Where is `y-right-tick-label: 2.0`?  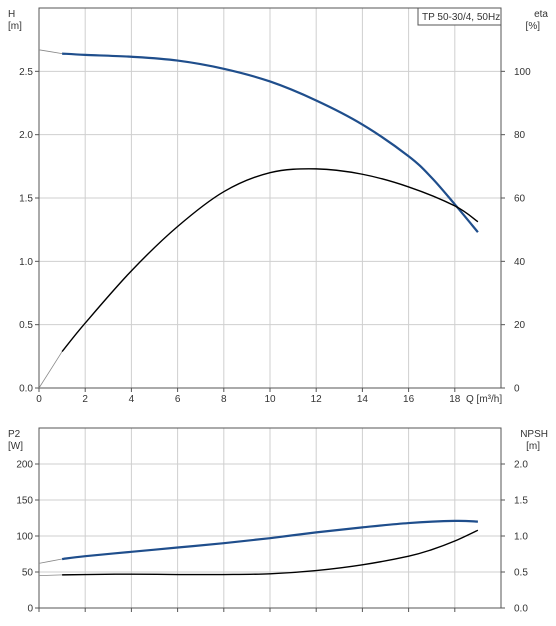
y-right-tick-label: 2.0 is located at coordinates (521, 465).